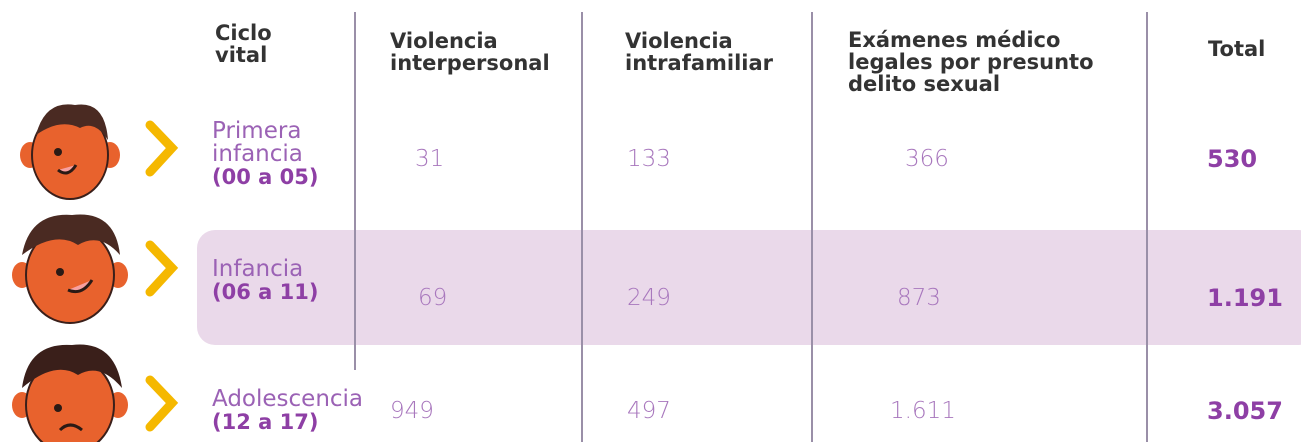 The height and width of the screenshot is (442, 1301). I want to click on row-name: Infancia, so click(258, 269).